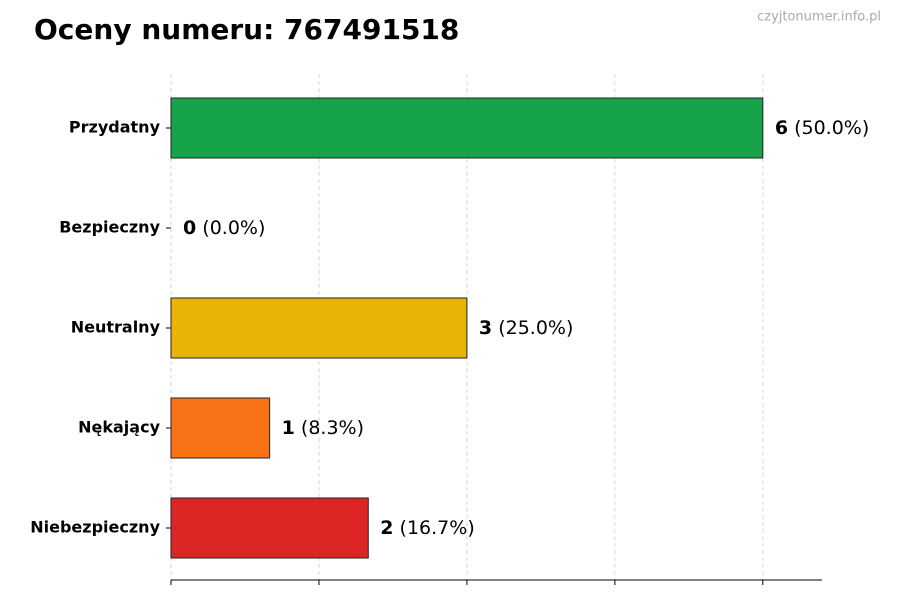 This screenshot has width=900, height=600. Describe the element at coordinates (189, 228) in the screenshot. I see `value-number: 0` at that location.